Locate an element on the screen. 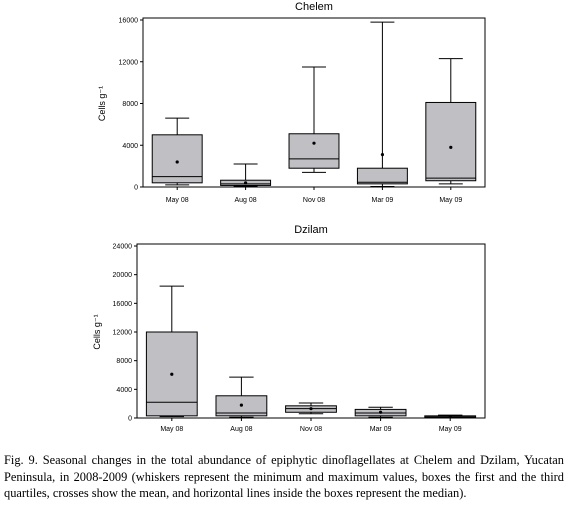 The width and height of the screenshot is (567, 527). chart-title: Dzilam is located at coordinates (311, 230).